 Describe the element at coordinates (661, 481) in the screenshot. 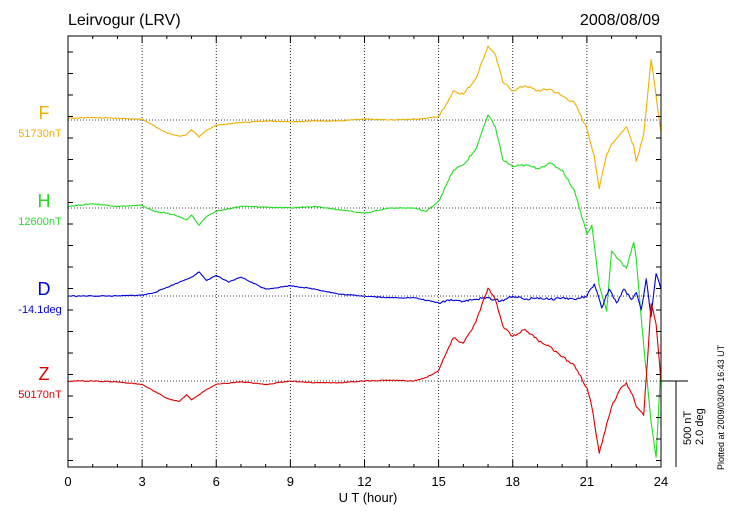

I see `x-tick-label: 24` at that location.